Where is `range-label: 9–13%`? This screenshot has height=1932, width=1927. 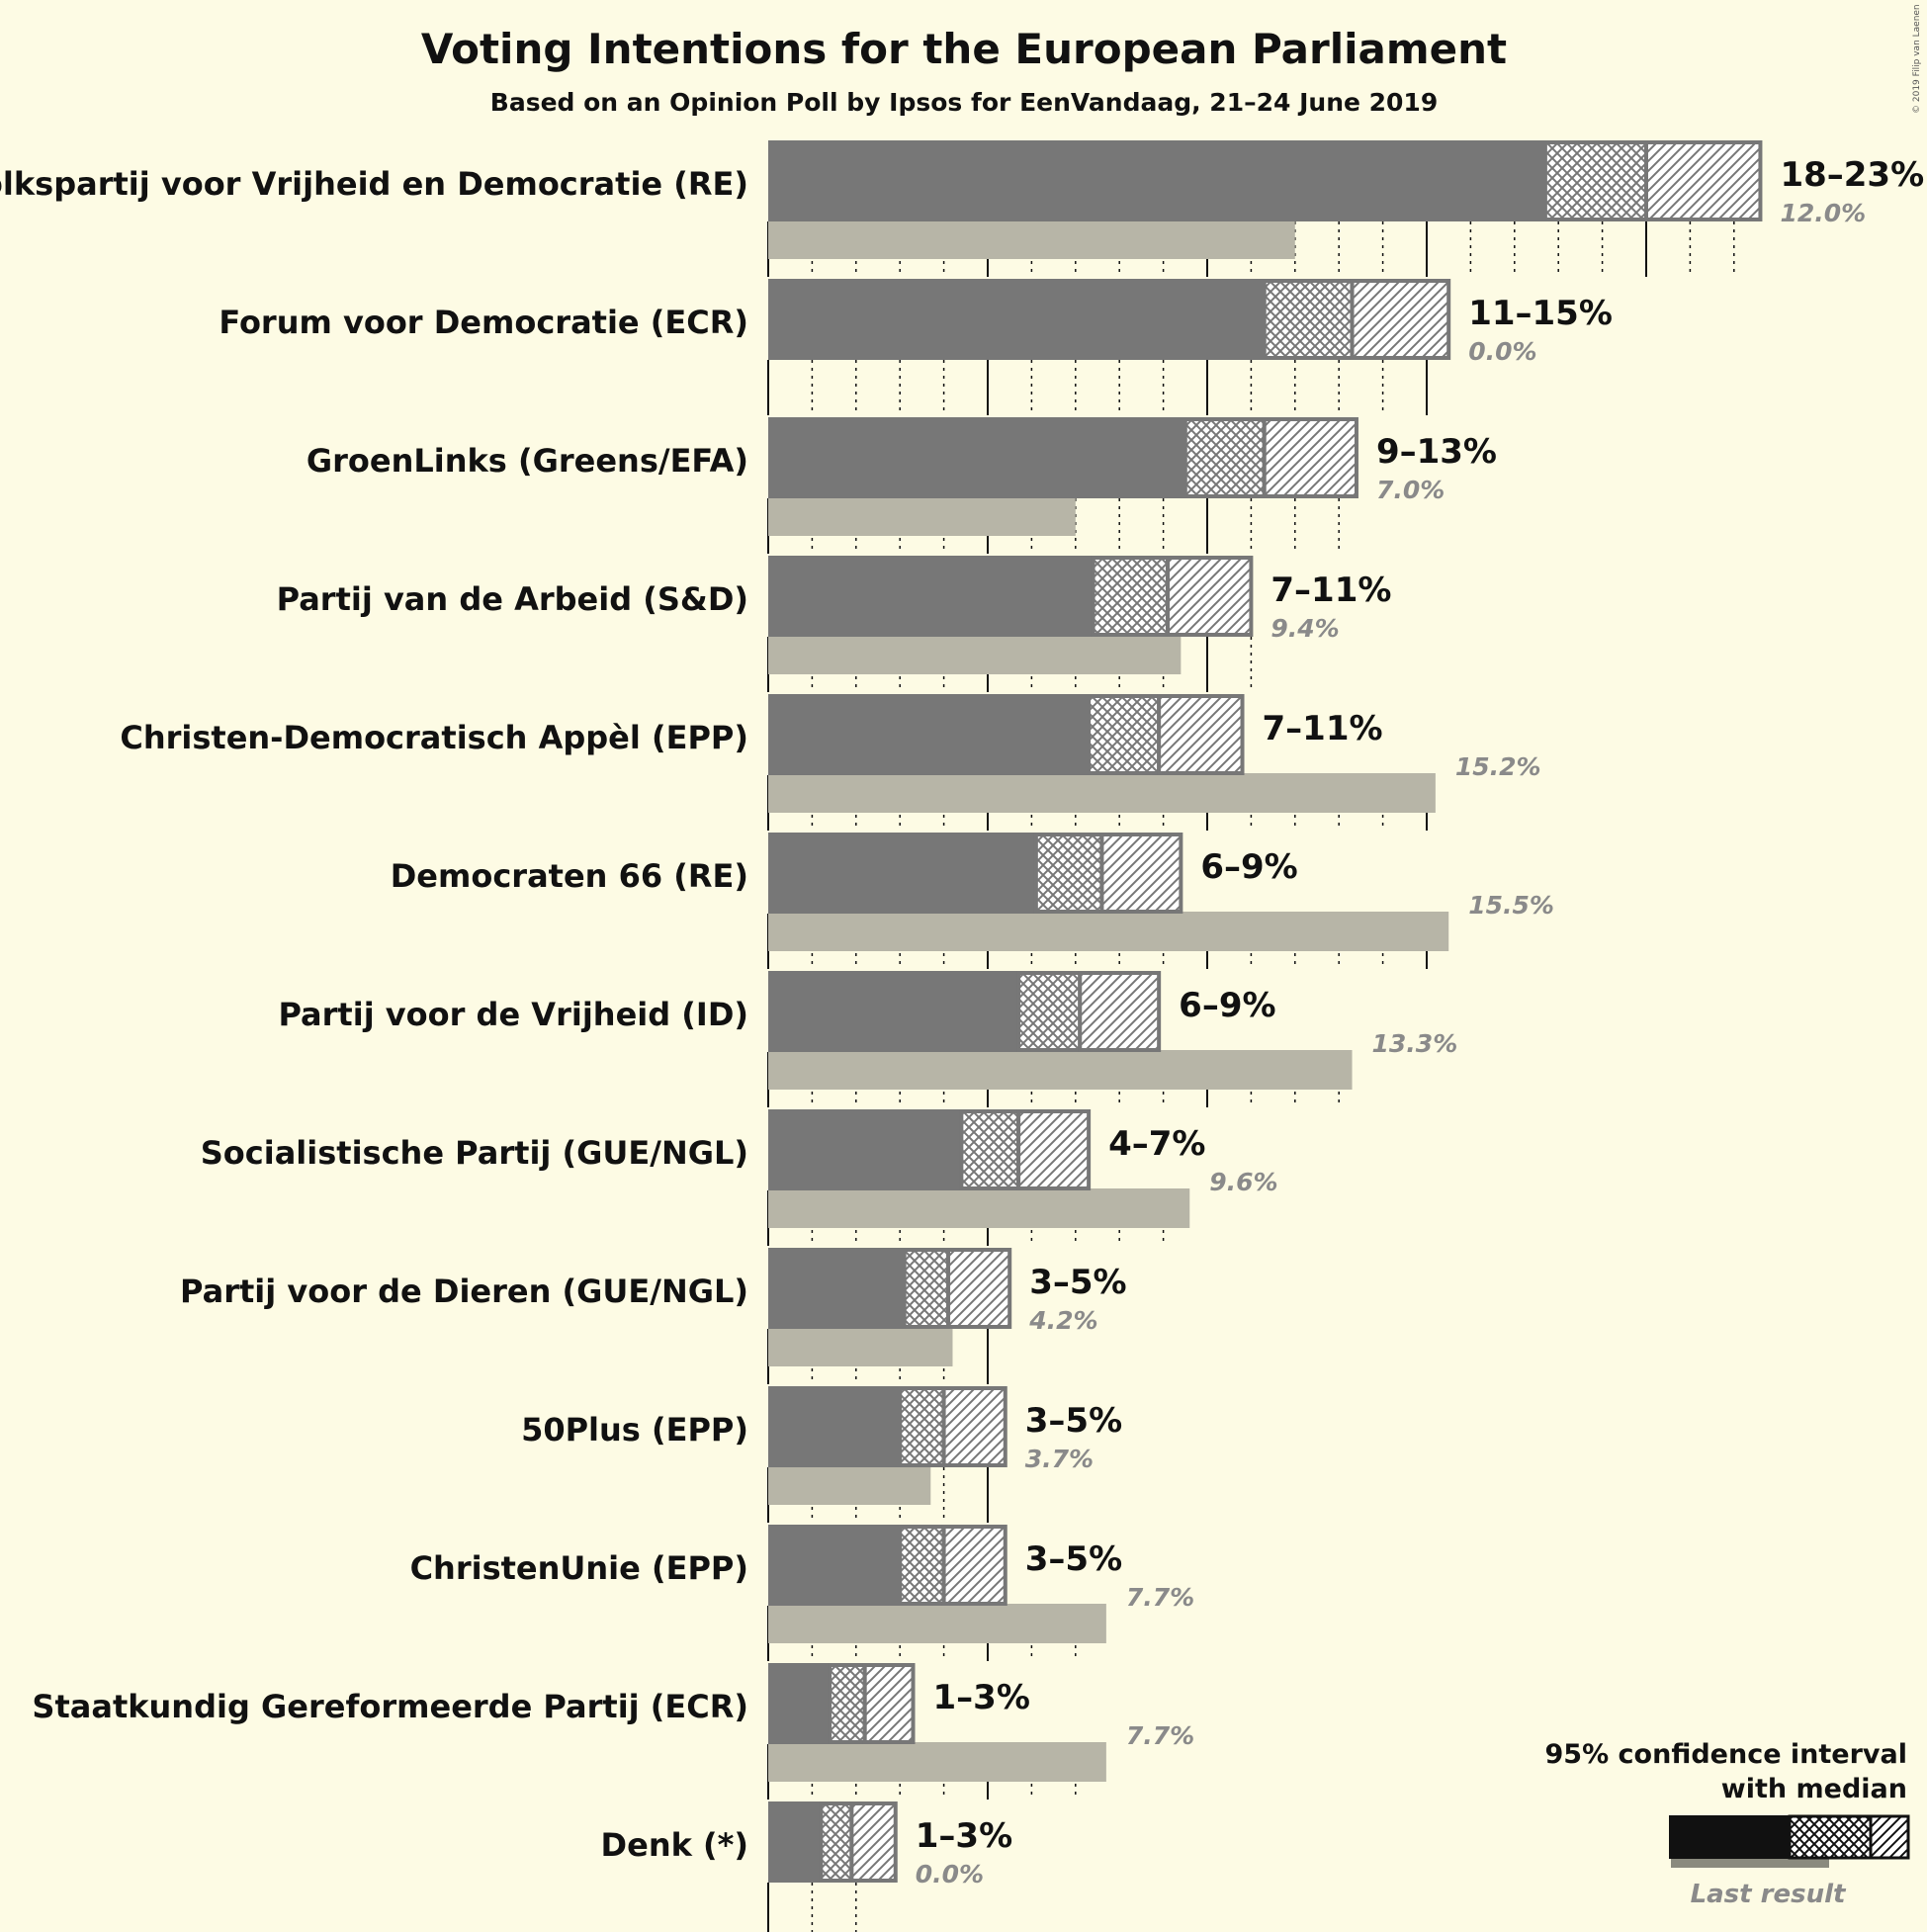 range-label: 9–13% is located at coordinates (1436, 452).